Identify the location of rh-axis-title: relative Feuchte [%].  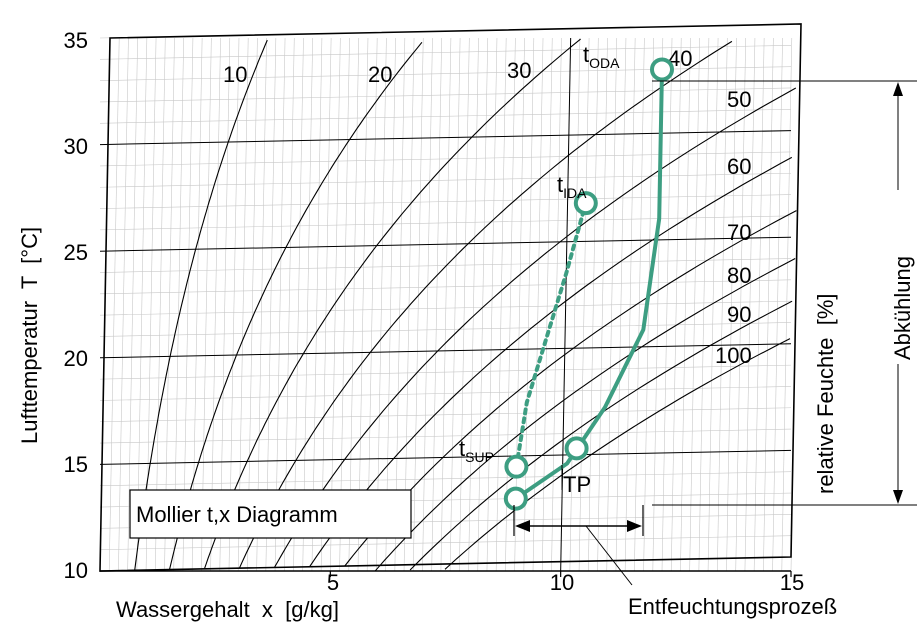
(825, 393).